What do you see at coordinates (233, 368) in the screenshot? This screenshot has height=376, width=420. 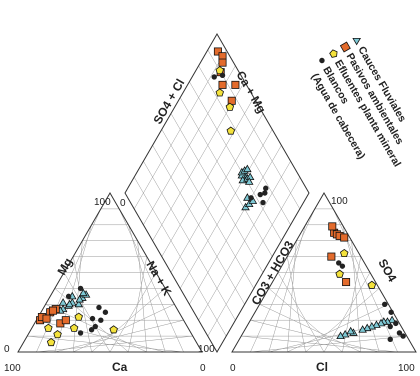 I see `tick-label-anion-left-zero: 0` at bounding box center [233, 368].